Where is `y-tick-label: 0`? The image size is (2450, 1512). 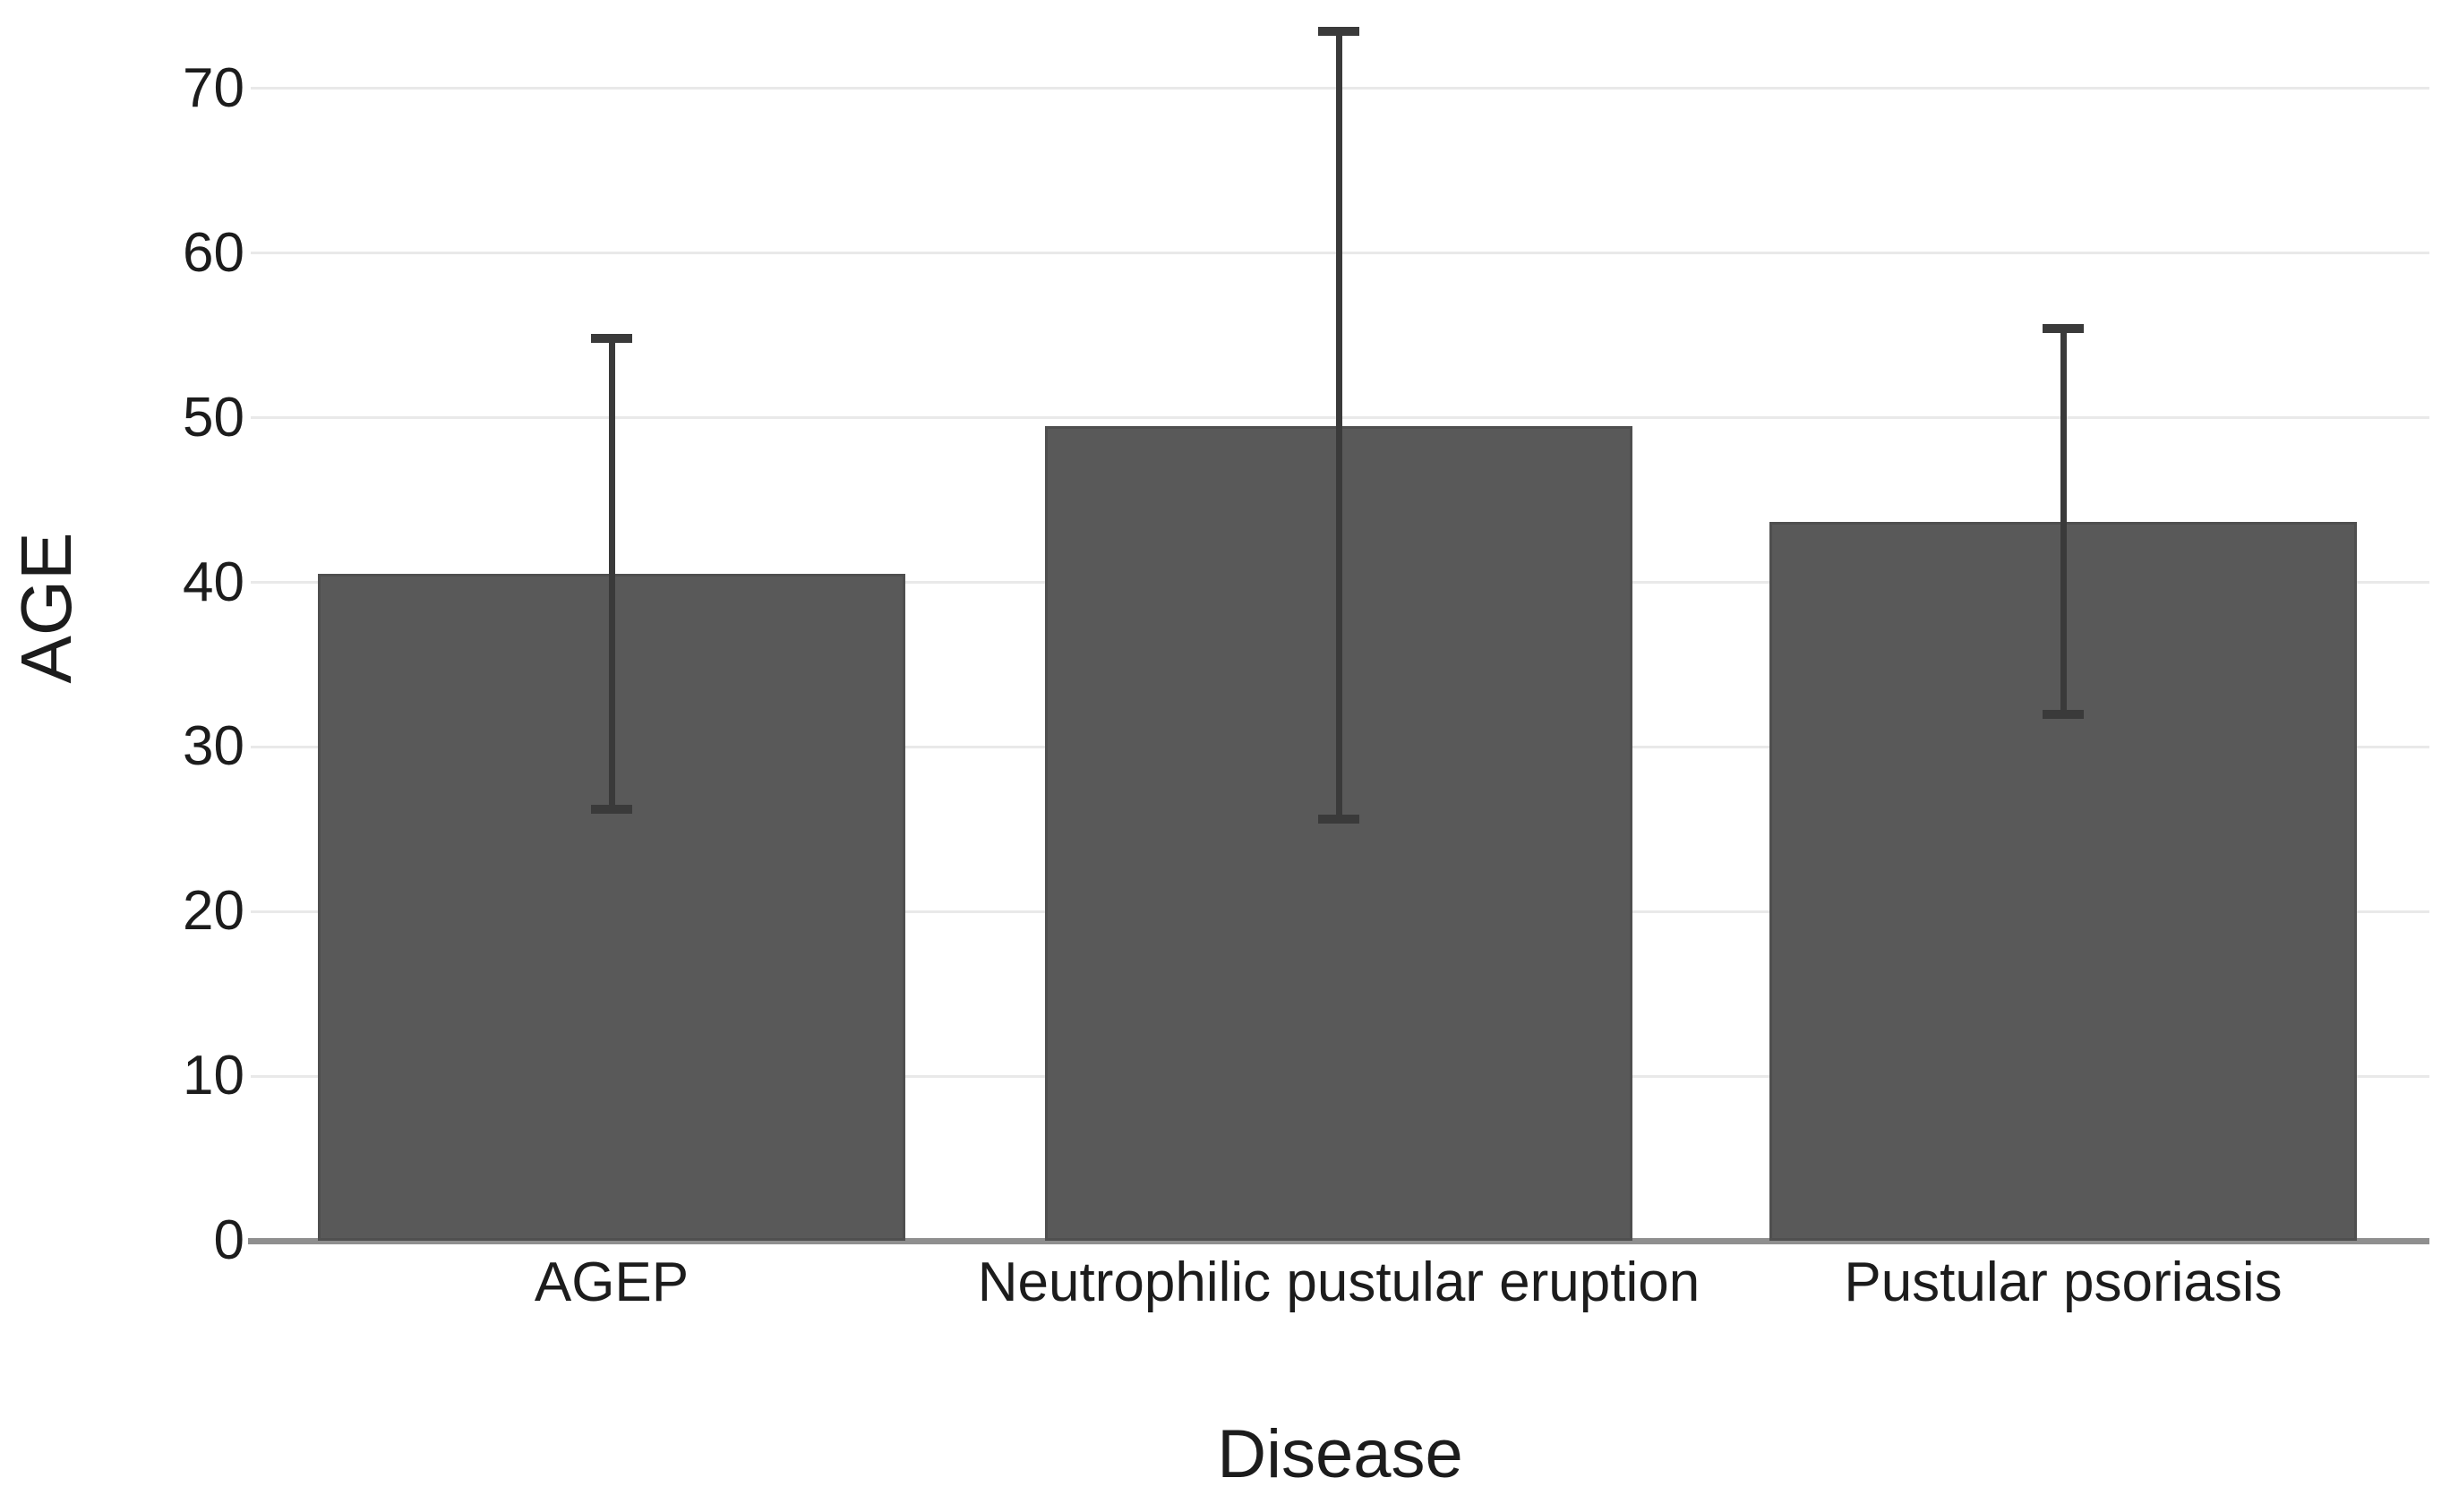 y-tick-label: 0 is located at coordinates (228, 1240).